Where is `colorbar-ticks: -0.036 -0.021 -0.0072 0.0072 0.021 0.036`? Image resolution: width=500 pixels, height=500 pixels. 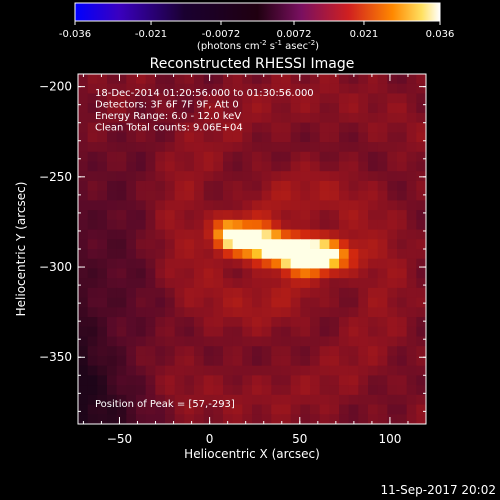
colorbar-ticks: -0.036 -0.021 -0.0072 0.0072 0.021 0.036 is located at coordinates (256, 30).